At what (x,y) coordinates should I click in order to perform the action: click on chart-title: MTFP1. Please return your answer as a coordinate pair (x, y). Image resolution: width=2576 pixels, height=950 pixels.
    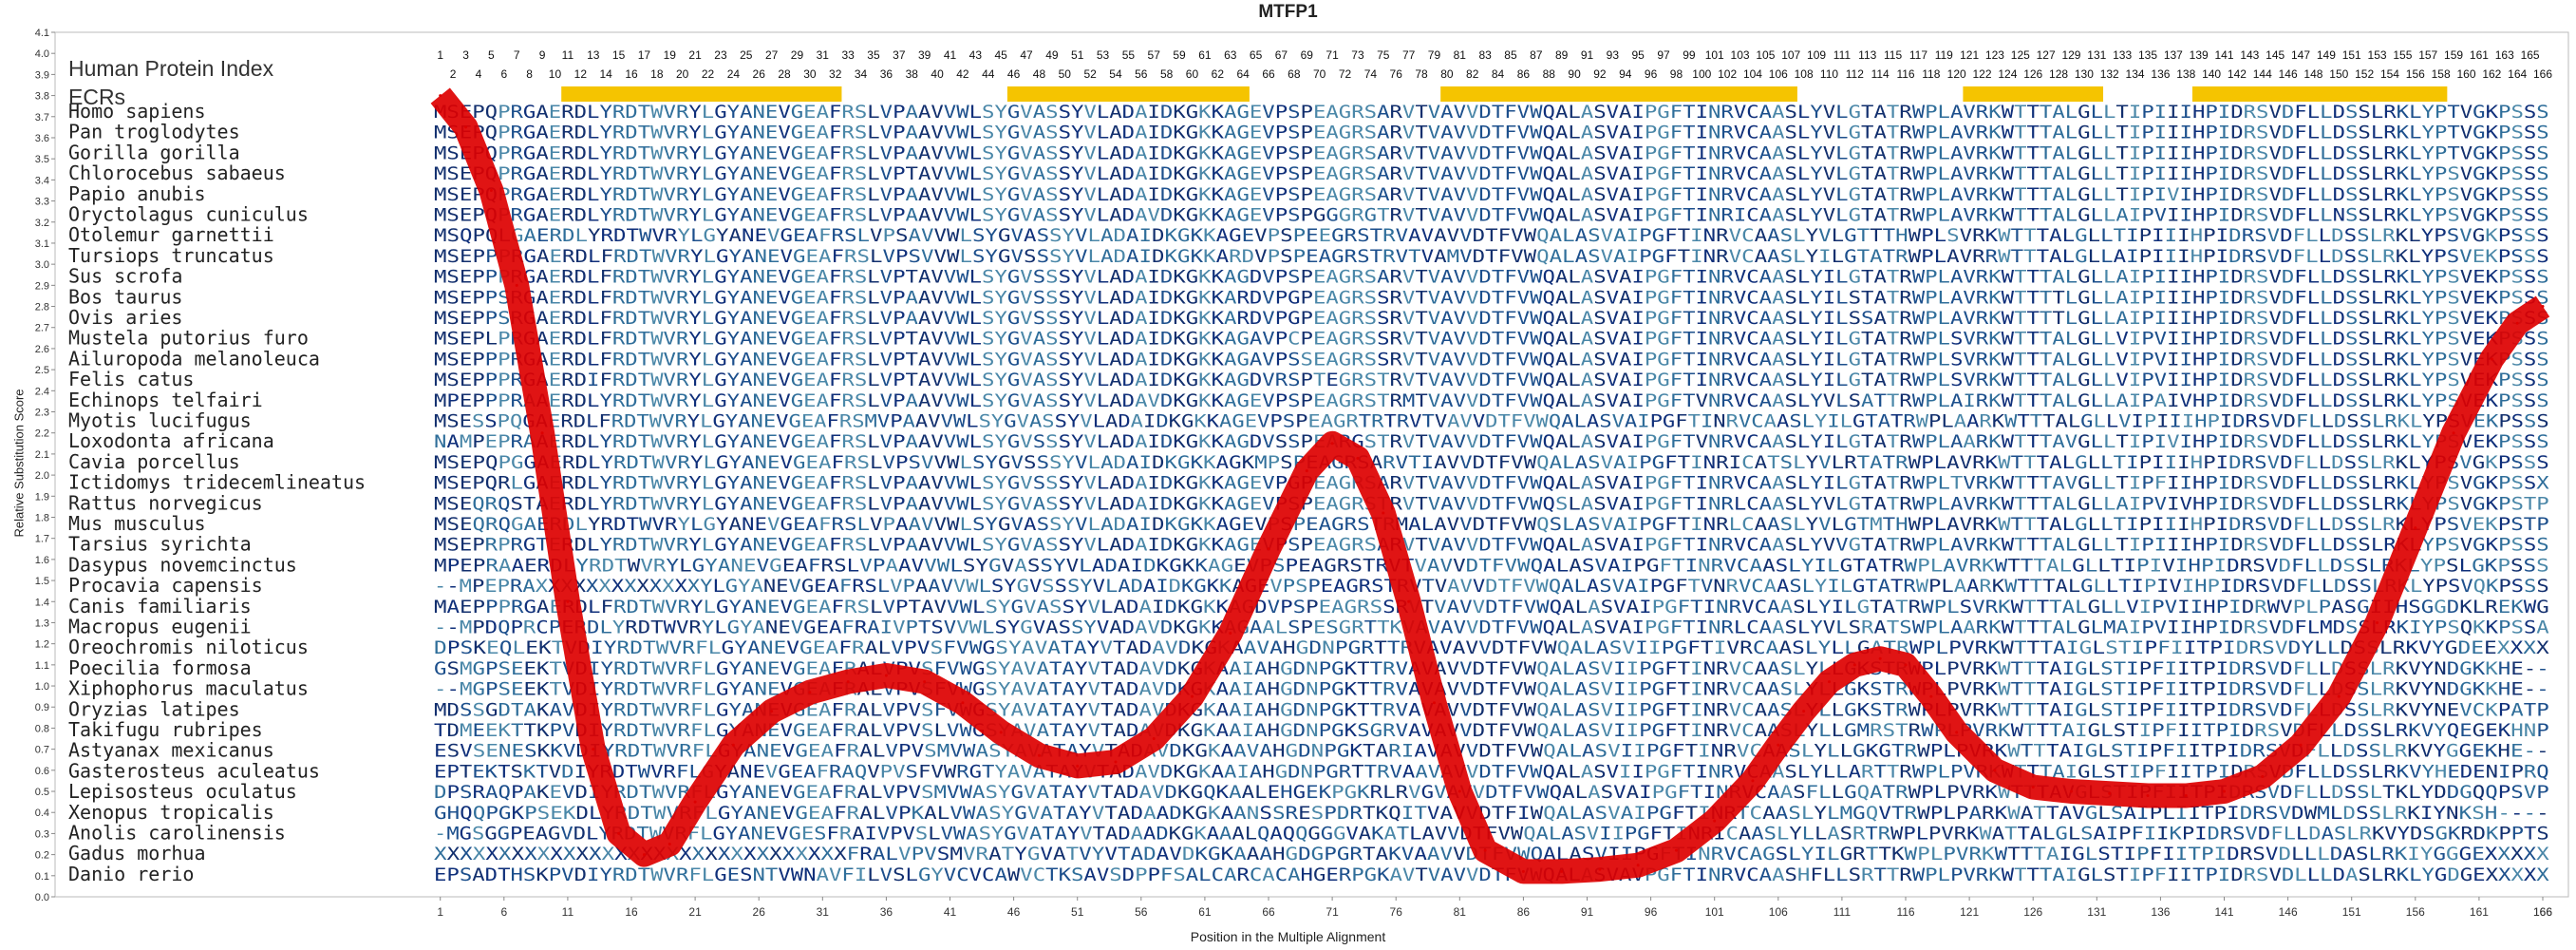
    Looking at the image, I should click on (1288, 12).